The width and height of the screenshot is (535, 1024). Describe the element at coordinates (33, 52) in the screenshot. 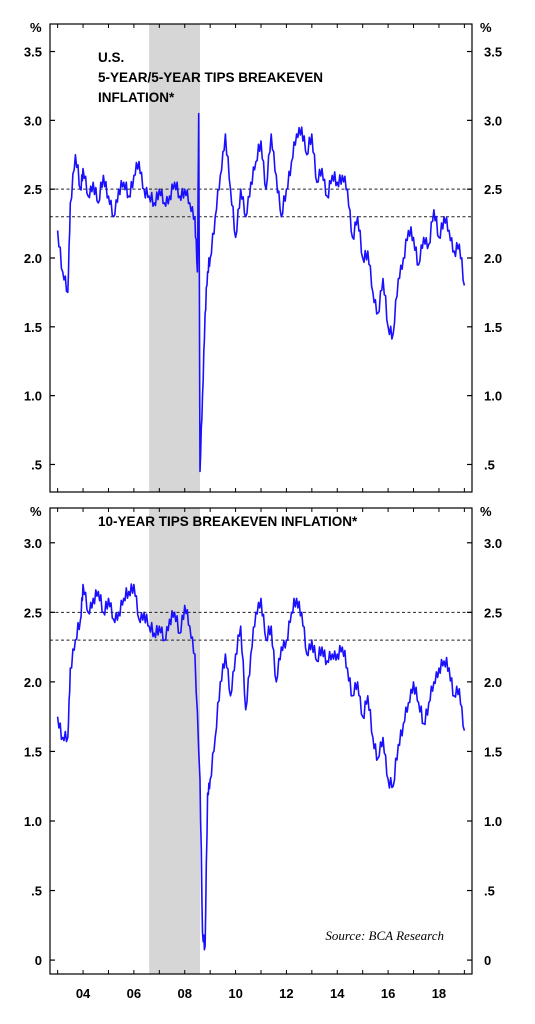

I see `y-tick-label-left: 3.5` at that location.